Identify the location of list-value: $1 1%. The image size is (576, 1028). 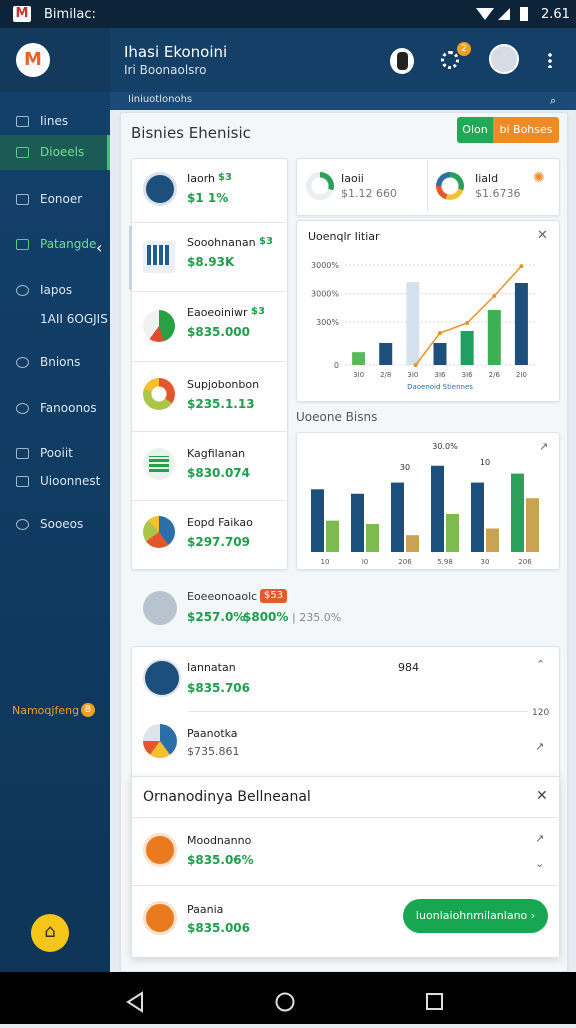
(208, 198).